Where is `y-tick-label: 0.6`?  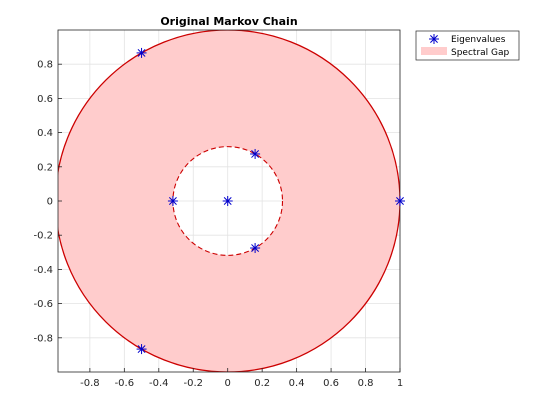
y-tick-label: 0.6 is located at coordinates (45, 99).